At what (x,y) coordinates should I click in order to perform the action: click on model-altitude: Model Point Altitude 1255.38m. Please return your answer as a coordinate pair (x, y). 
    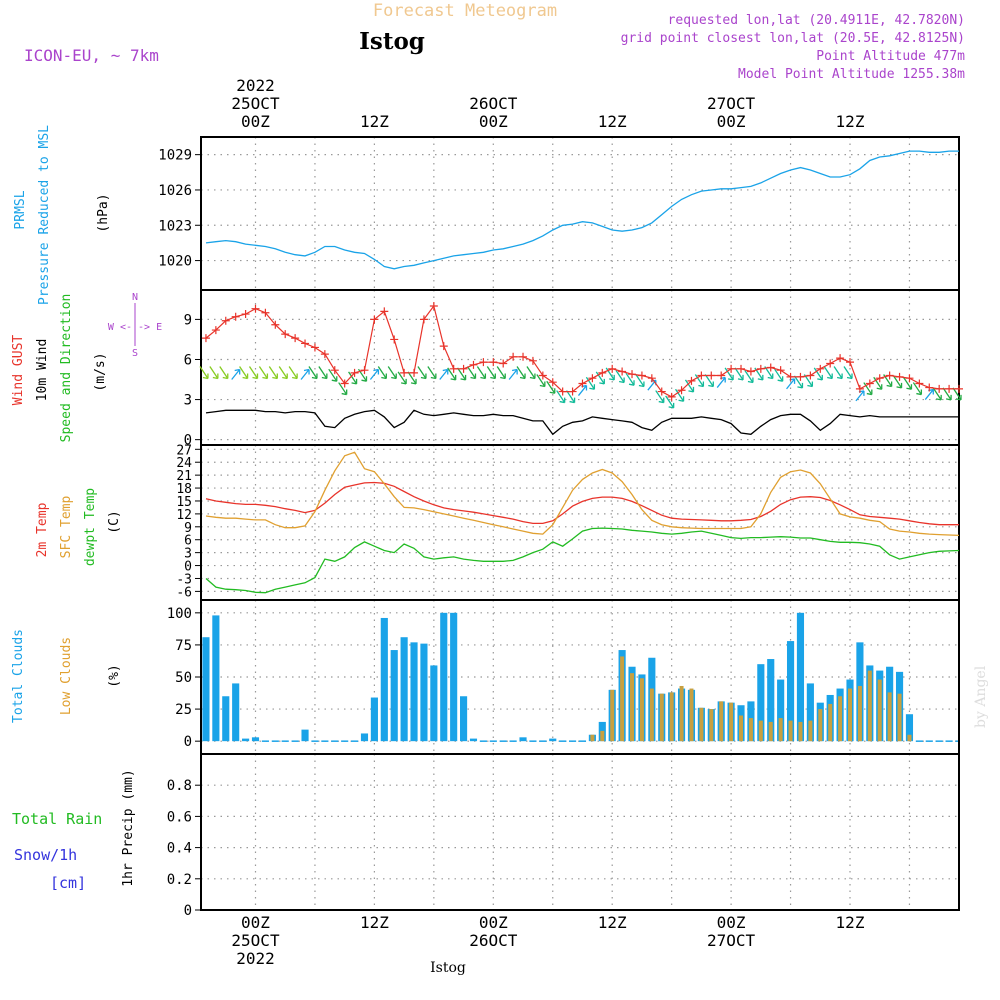
    Looking at the image, I should click on (851, 74).